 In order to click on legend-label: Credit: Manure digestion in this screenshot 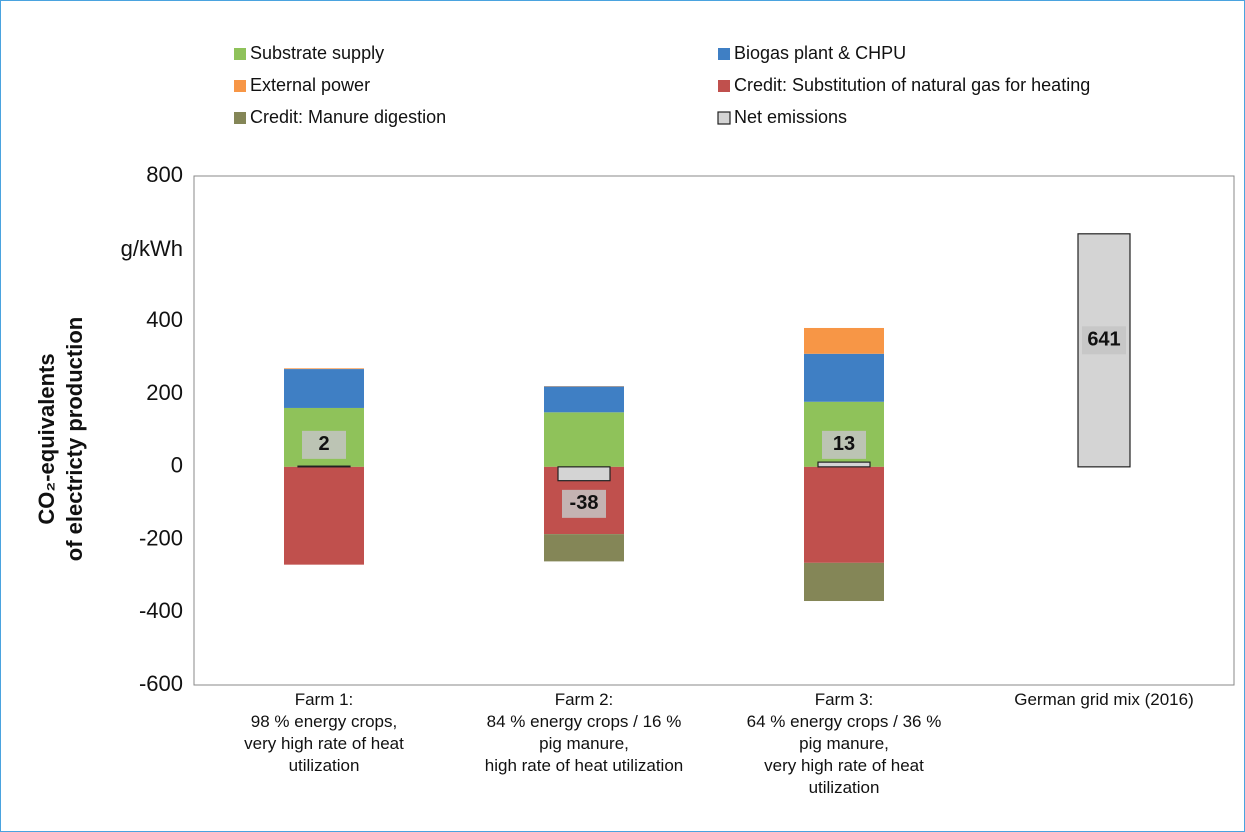, I will do `click(348, 117)`.